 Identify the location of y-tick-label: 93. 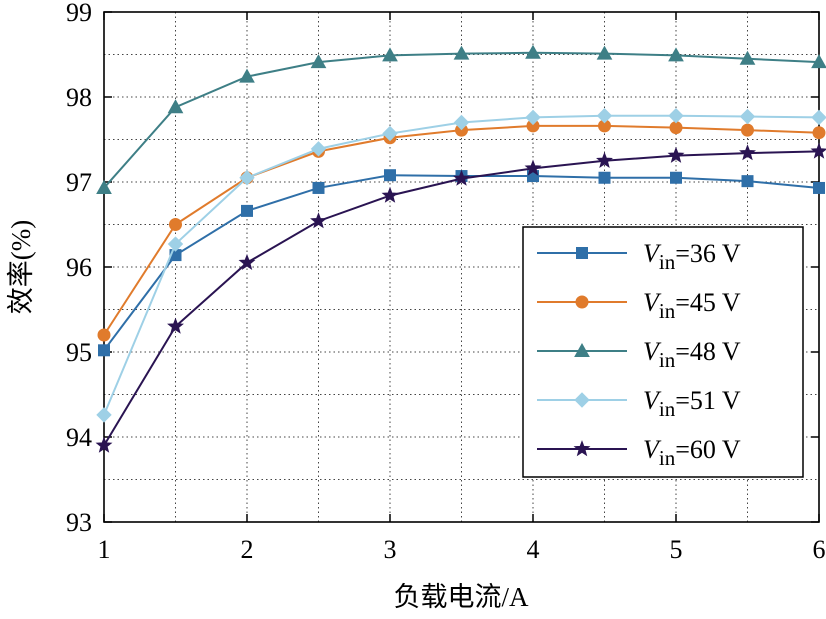
(79, 522).